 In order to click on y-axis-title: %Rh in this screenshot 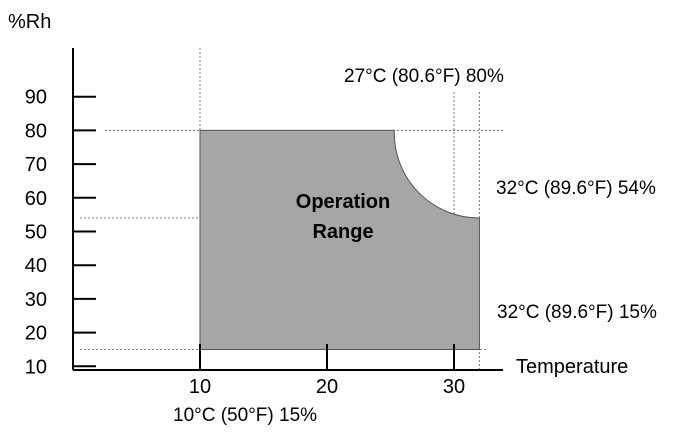, I will do `click(29, 22)`.